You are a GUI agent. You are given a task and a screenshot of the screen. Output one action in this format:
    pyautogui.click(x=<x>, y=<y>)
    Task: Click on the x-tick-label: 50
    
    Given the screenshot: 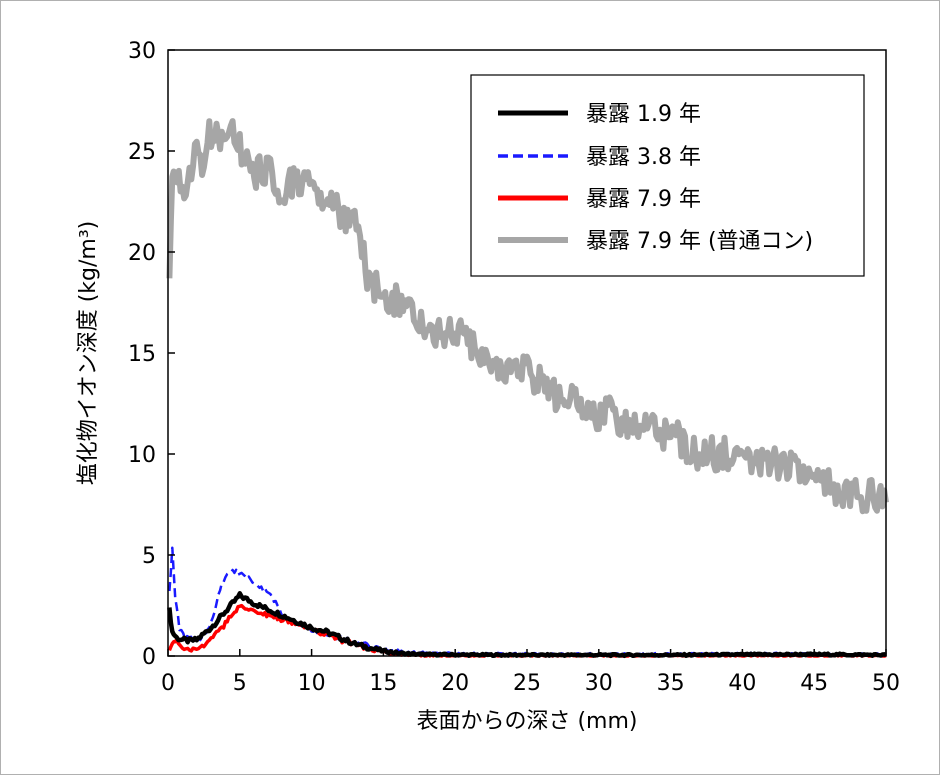 What is the action you would take?
    pyautogui.click(x=886, y=683)
    